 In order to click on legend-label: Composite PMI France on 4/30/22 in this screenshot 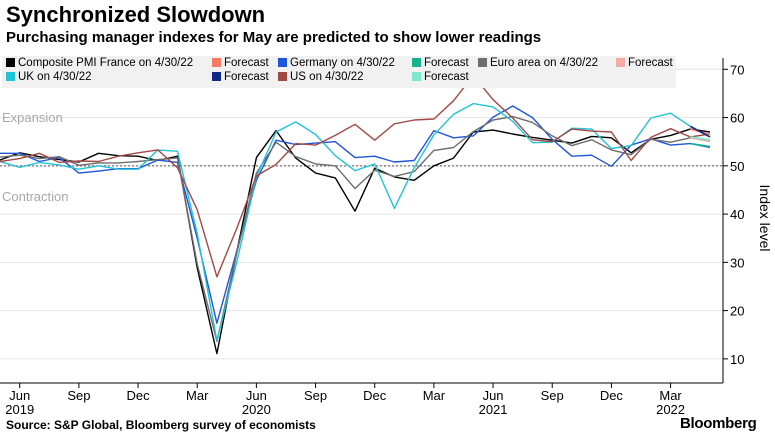, I will do `click(105, 63)`.